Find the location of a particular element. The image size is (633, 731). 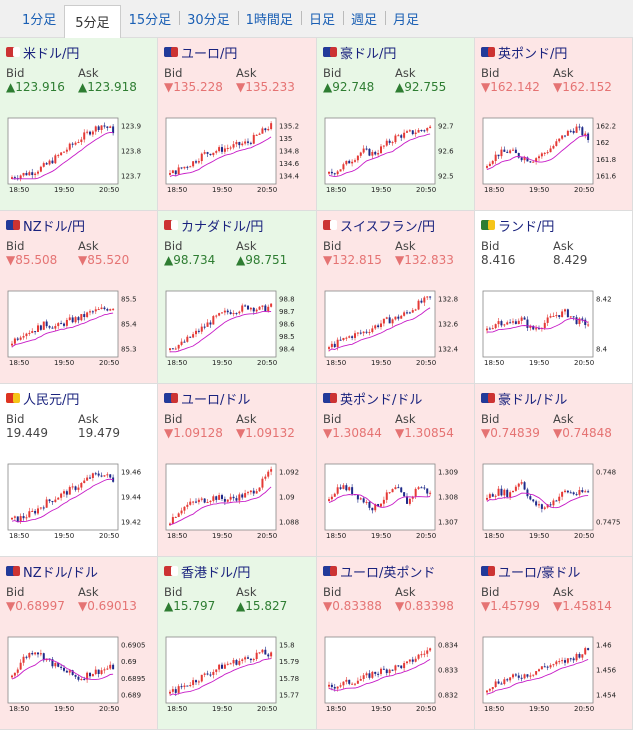

tab-1: 5分足 is located at coordinates (92, 21).